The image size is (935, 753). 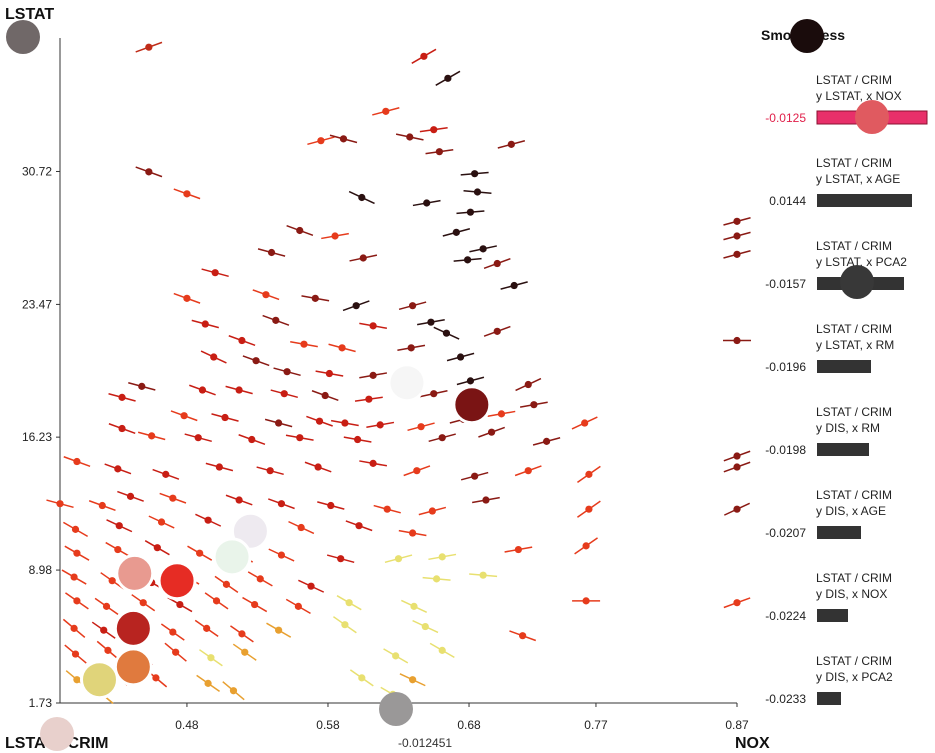 What do you see at coordinates (857, 282) in the screenshot?
I see `panel-item3-marker` at bounding box center [857, 282].